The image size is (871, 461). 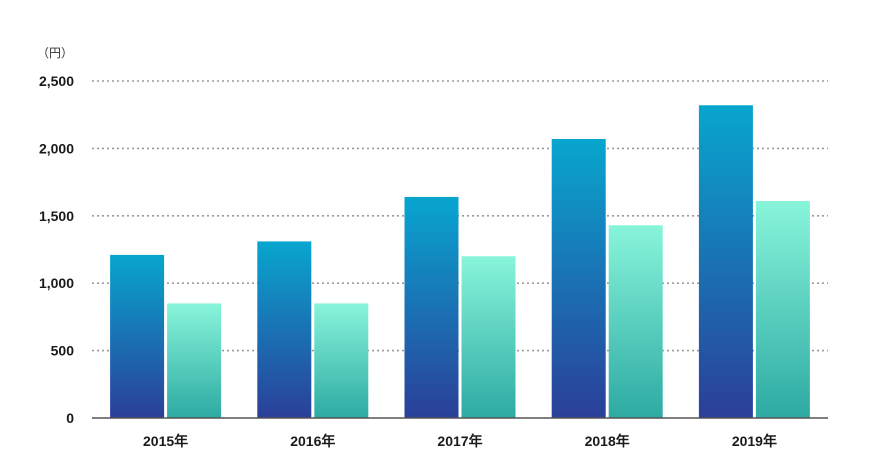 What do you see at coordinates (56, 216) in the screenshot?
I see `y-tick-label: 1,500` at bounding box center [56, 216].